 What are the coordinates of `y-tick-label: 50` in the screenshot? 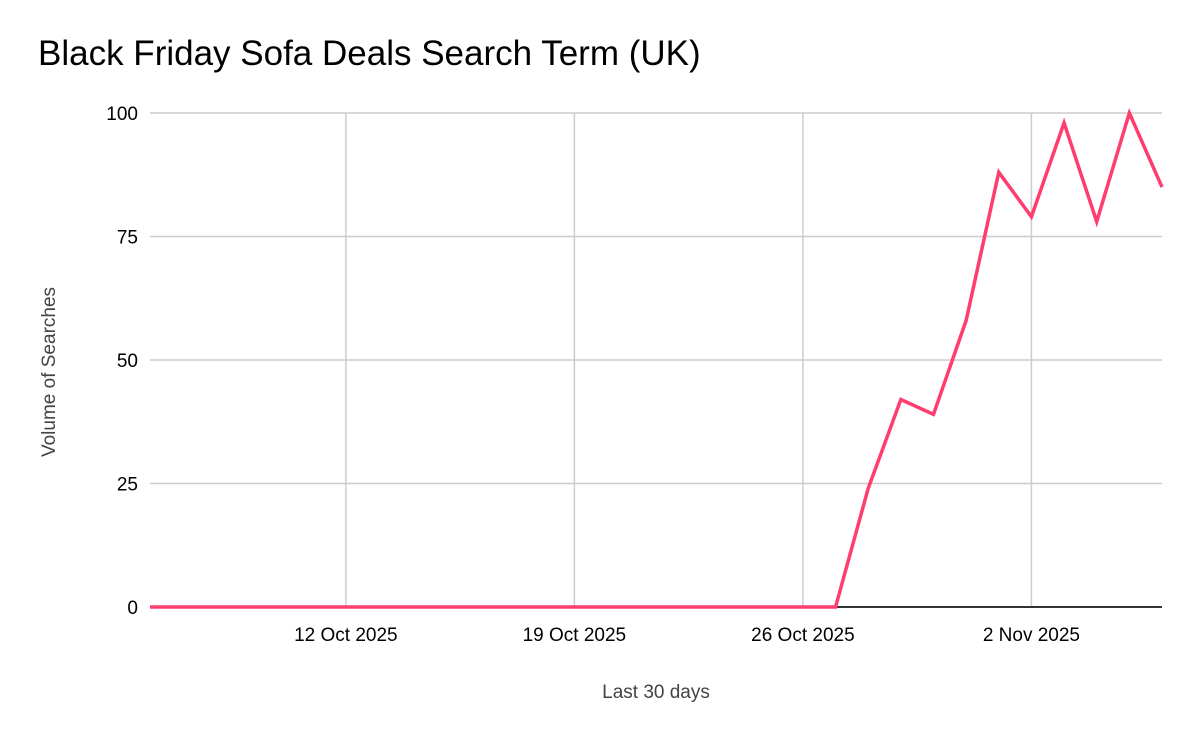 It's located at (127, 361).